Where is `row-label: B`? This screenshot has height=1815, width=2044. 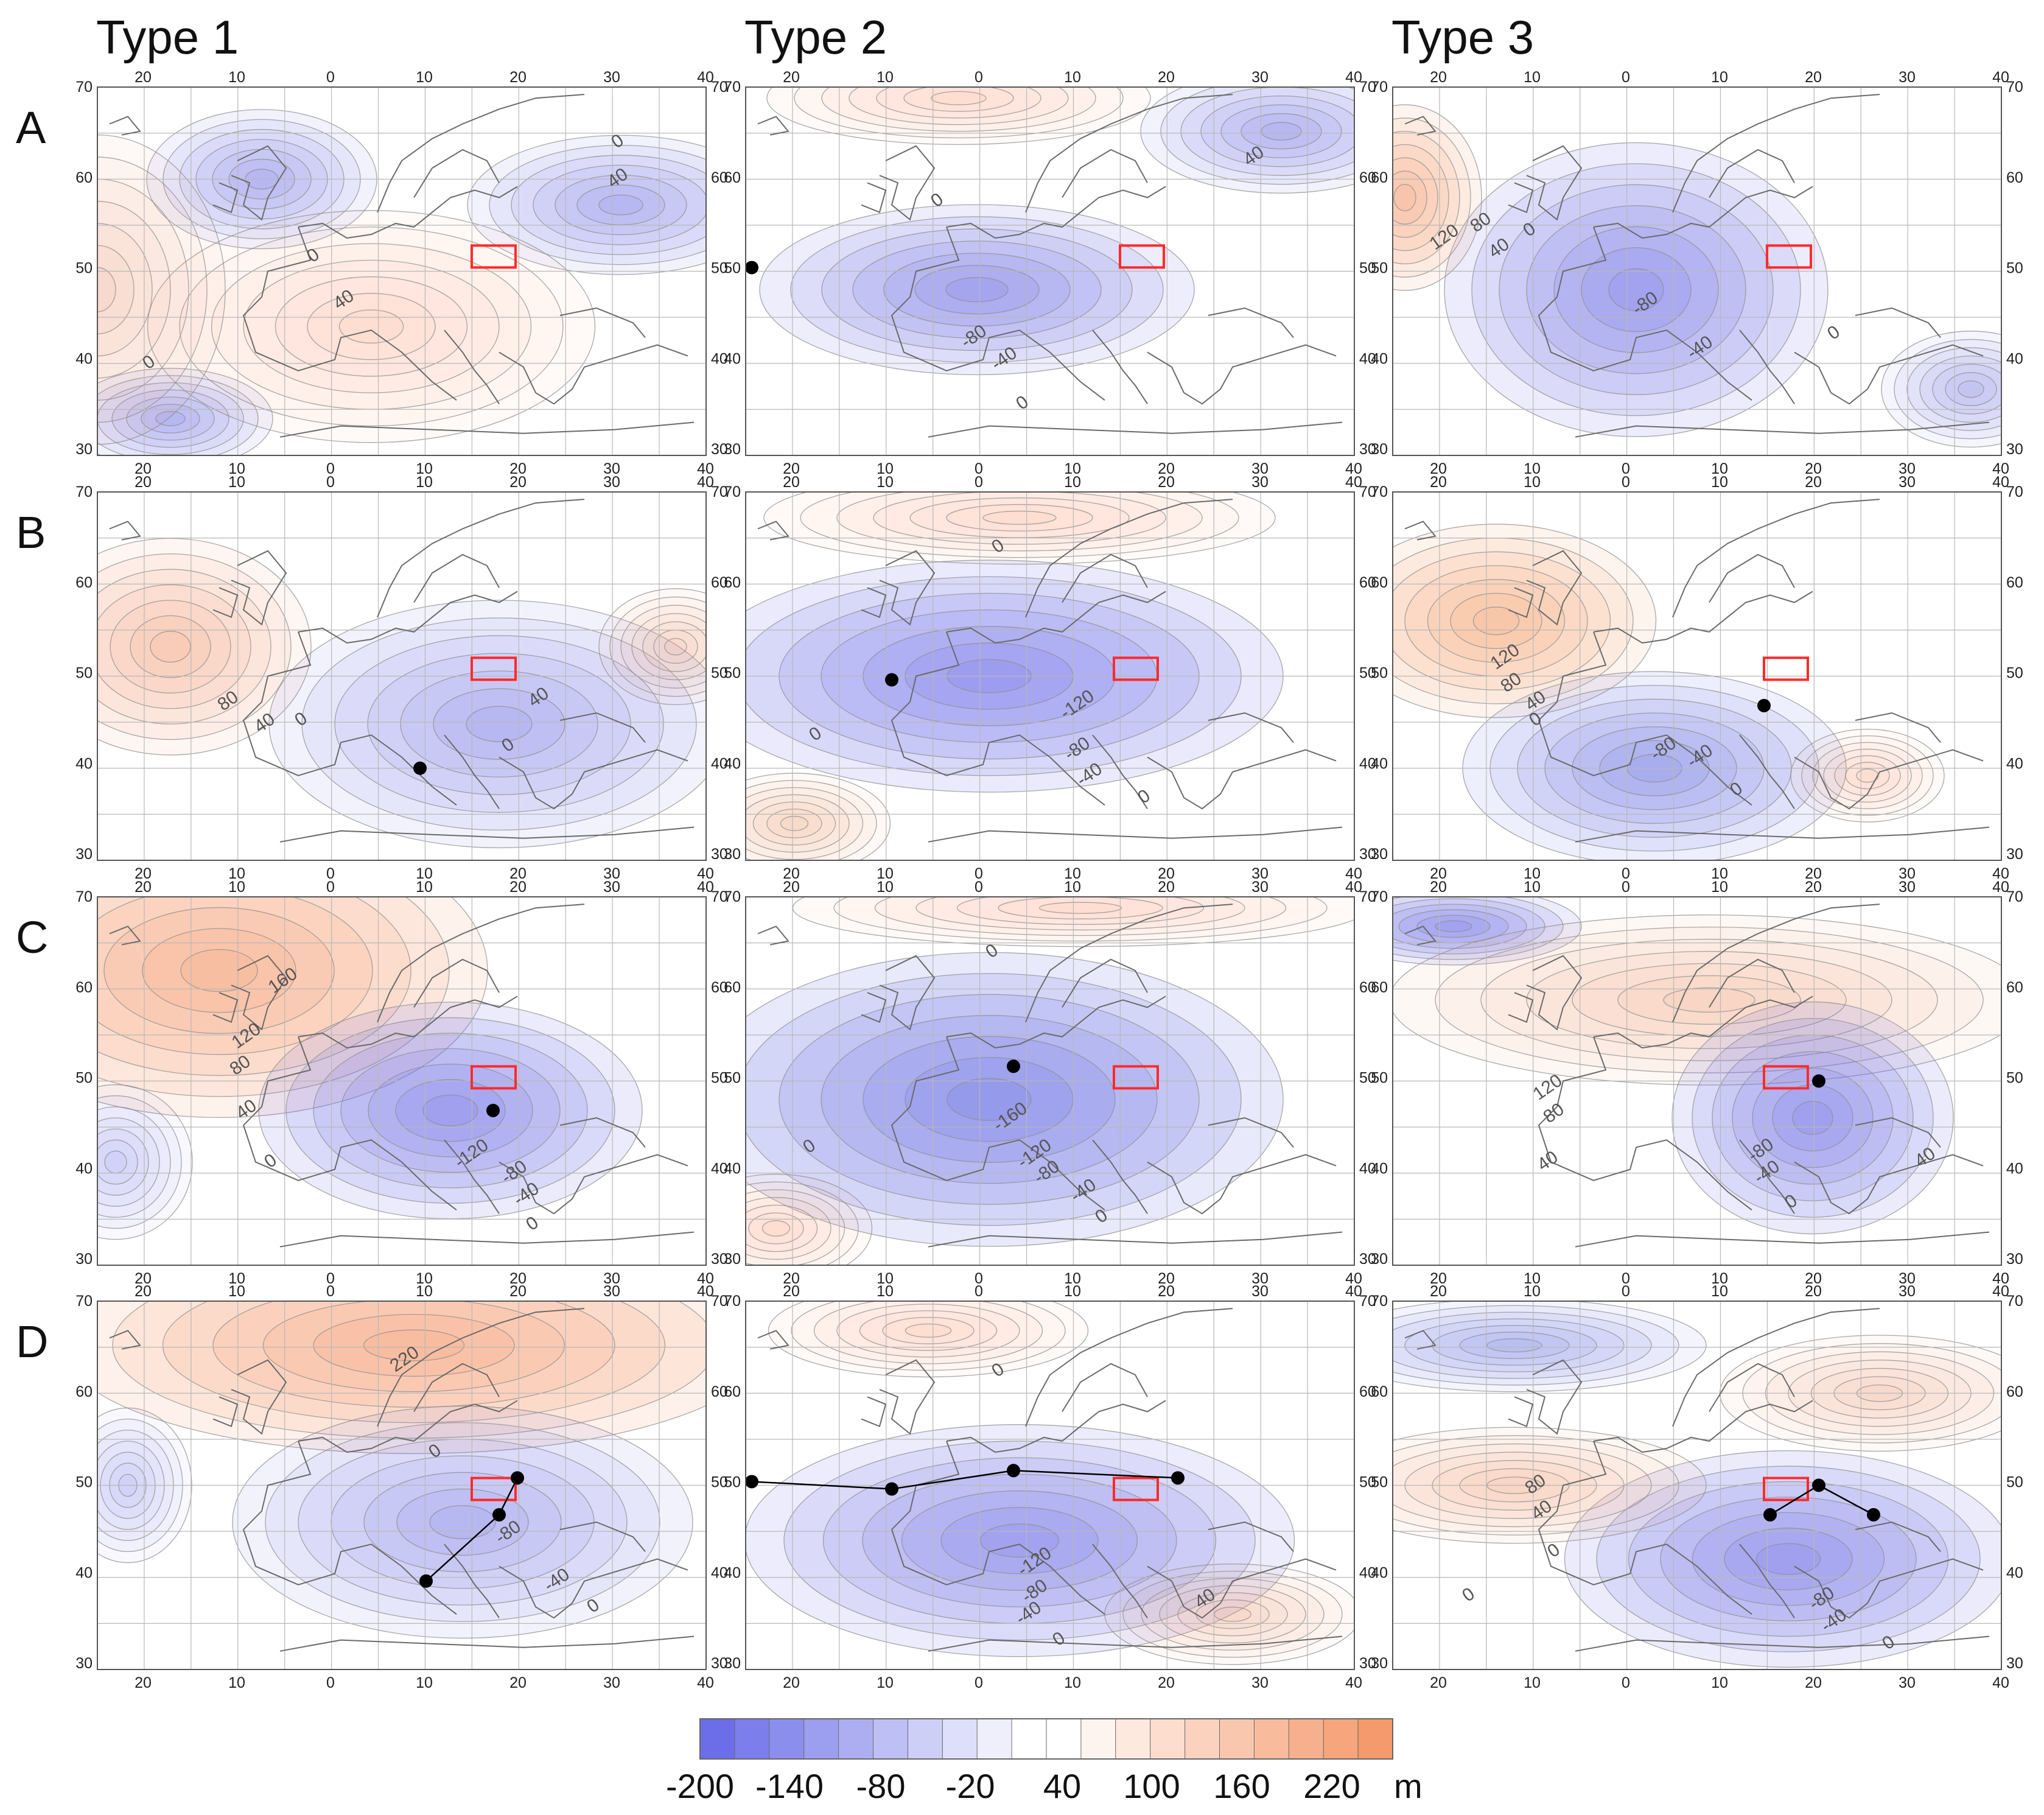
row-label: B is located at coordinates (31, 532).